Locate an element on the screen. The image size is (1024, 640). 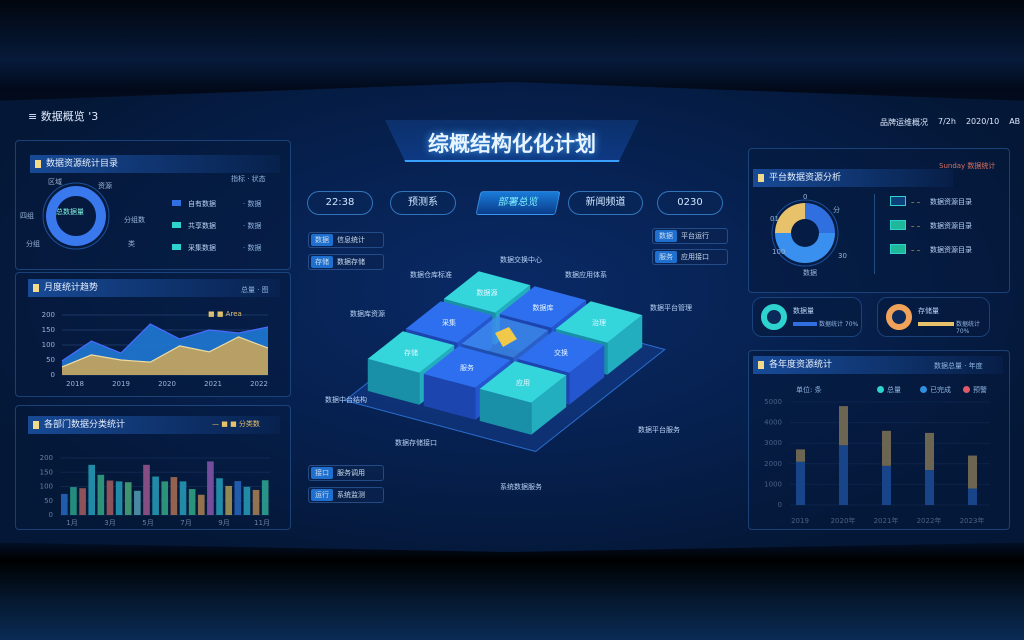
y-tick-label: 50 is located at coordinates (50, 360).